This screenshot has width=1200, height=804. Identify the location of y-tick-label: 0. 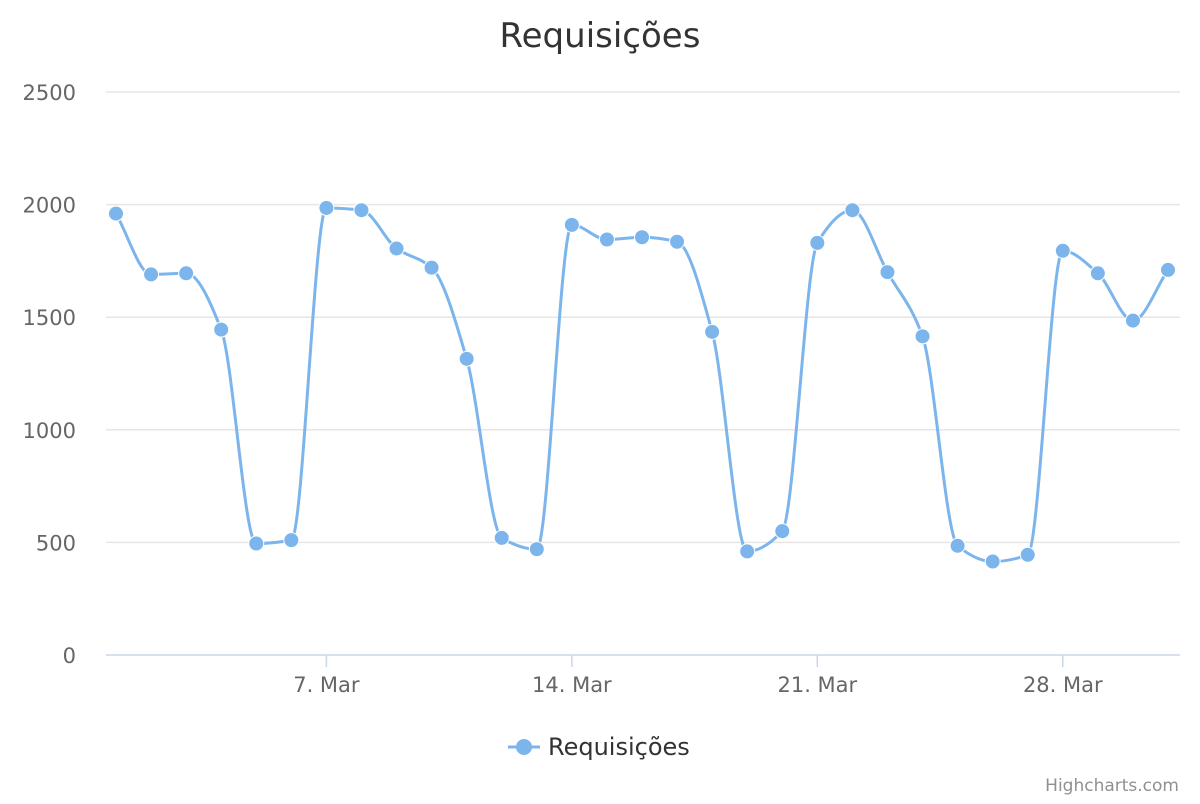
(69, 656).